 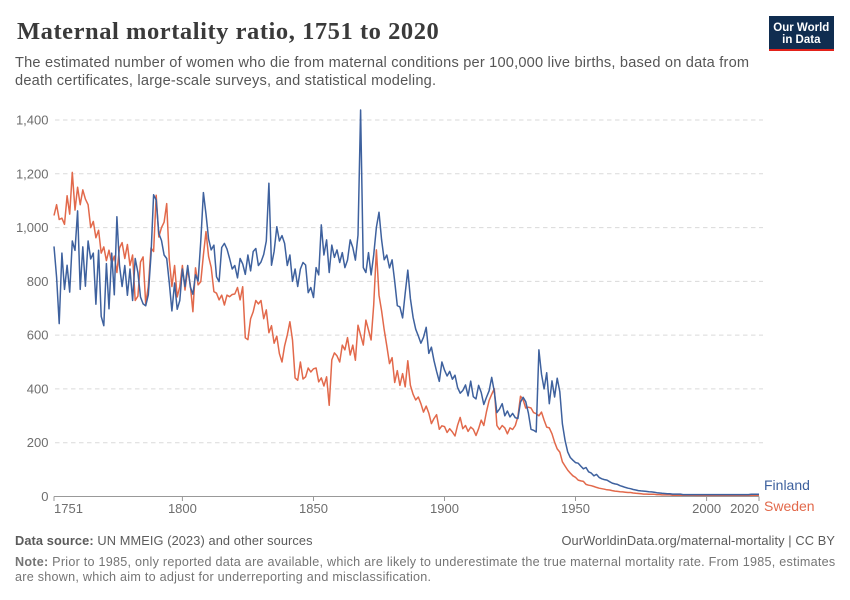 What do you see at coordinates (789, 506) in the screenshot?
I see `svg-text: Sweden` at bounding box center [789, 506].